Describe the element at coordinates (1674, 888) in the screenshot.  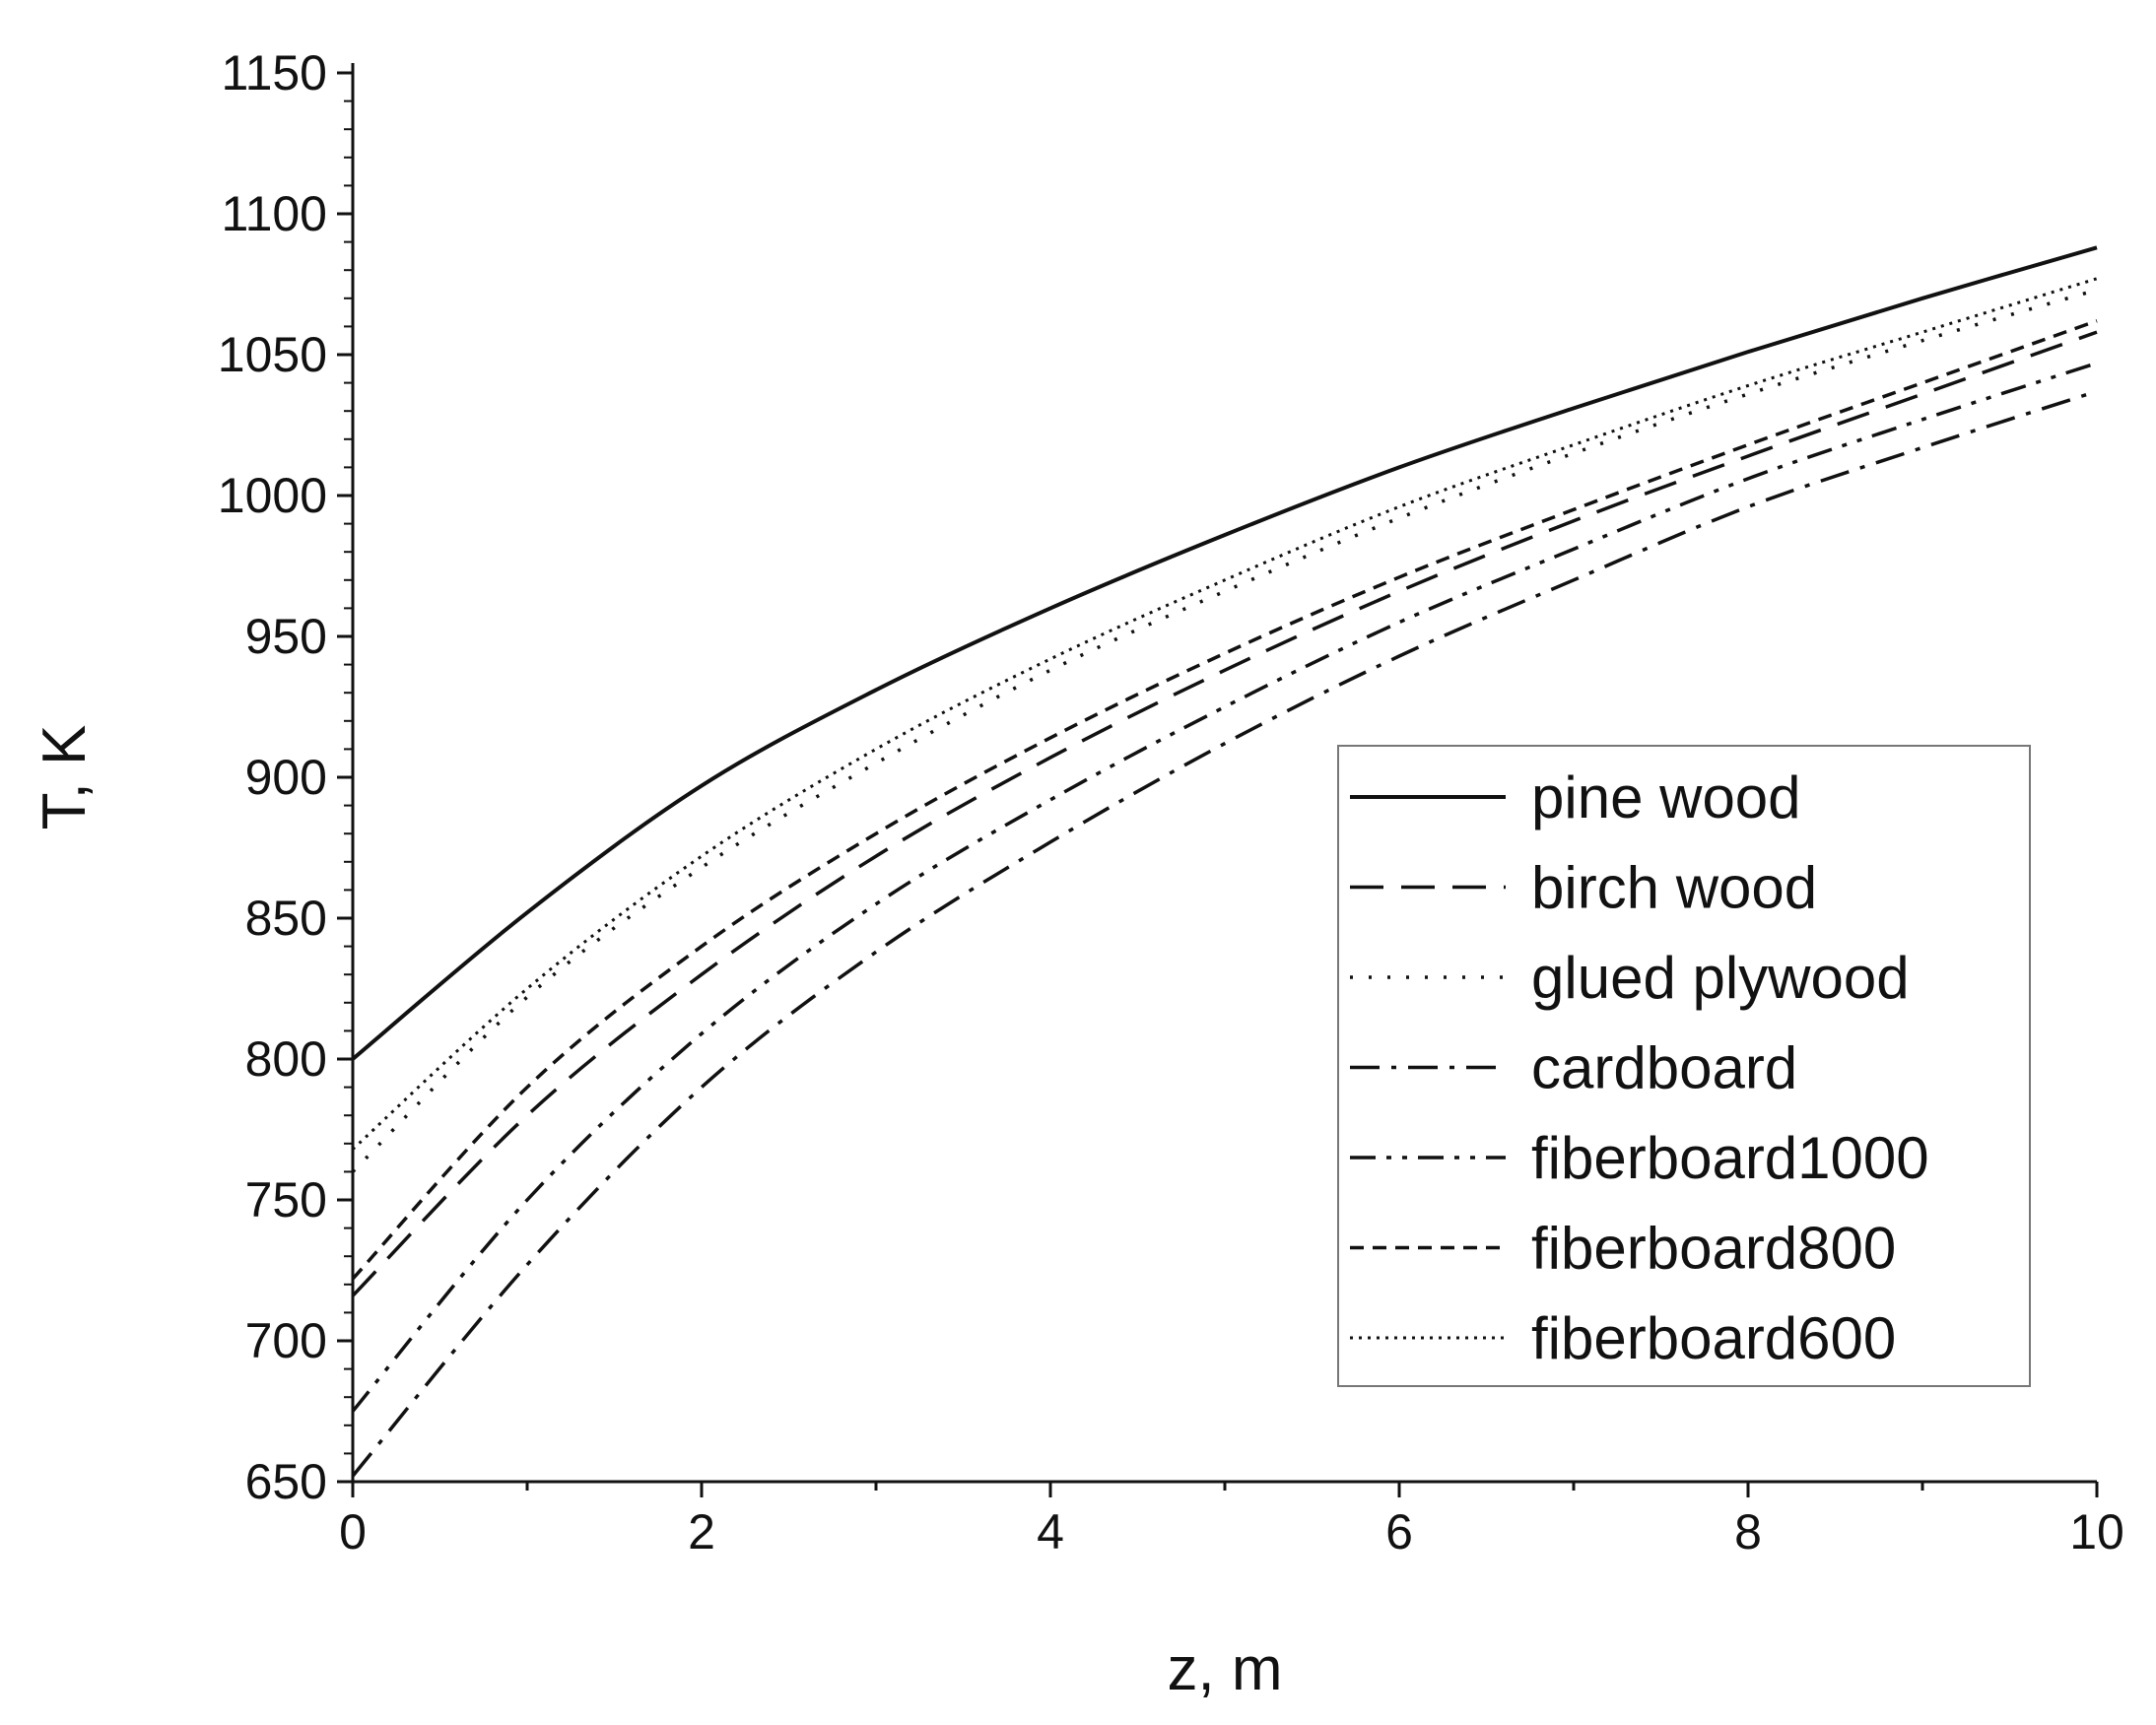
I see `legend-label-birch-wood: birch wood` at that location.